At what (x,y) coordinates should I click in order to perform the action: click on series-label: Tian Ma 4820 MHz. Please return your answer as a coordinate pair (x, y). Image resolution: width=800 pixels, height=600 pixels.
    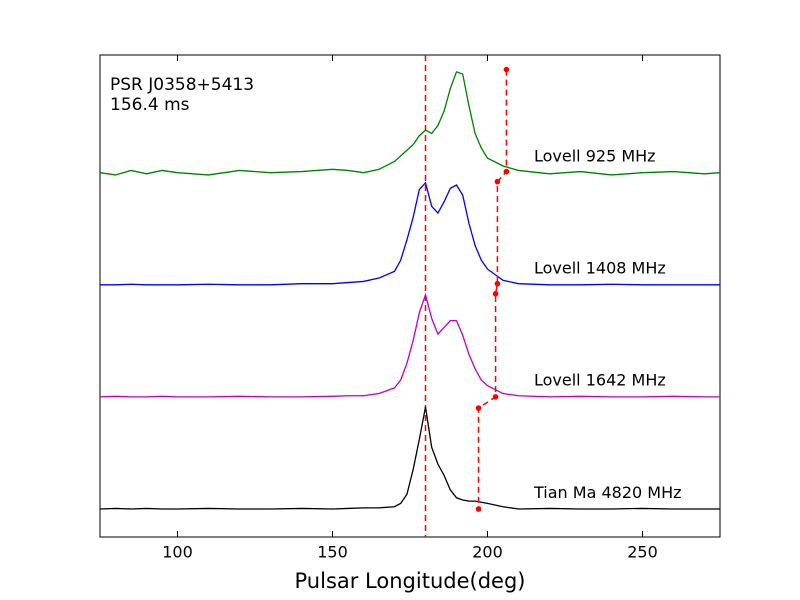
    Looking at the image, I should click on (607, 492).